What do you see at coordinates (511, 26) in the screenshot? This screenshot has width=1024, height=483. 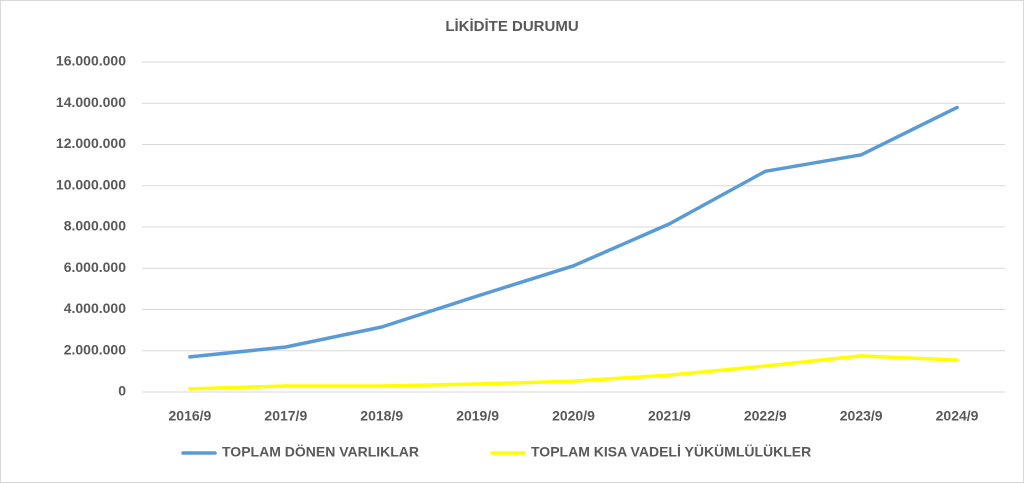 I see `chart-title: LİKİDİTE DURUMU` at bounding box center [511, 26].